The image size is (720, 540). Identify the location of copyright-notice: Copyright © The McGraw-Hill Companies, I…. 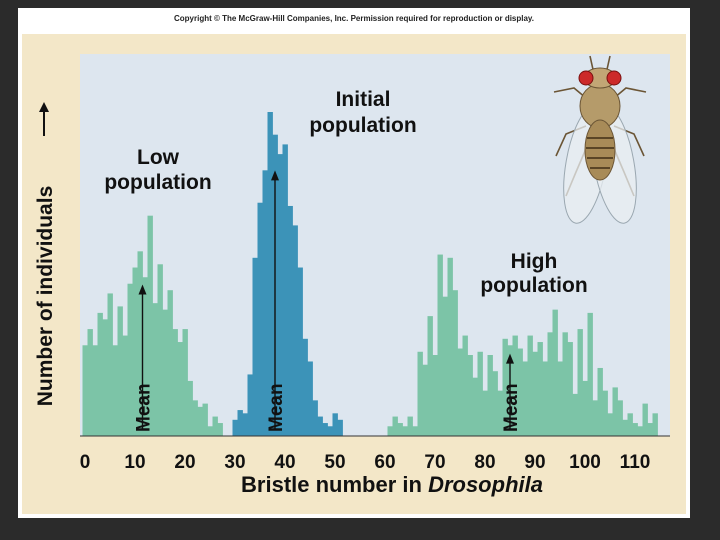
(354, 18).